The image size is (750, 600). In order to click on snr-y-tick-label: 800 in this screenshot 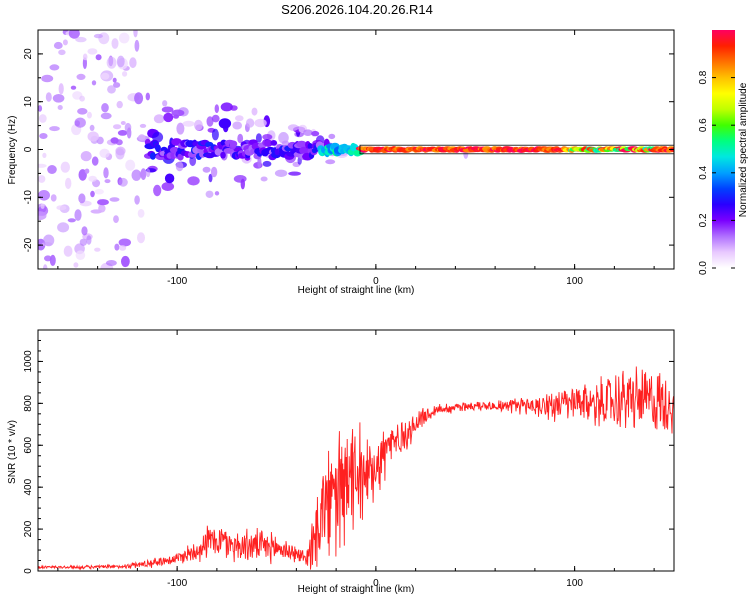, I will do `click(28, 403)`.